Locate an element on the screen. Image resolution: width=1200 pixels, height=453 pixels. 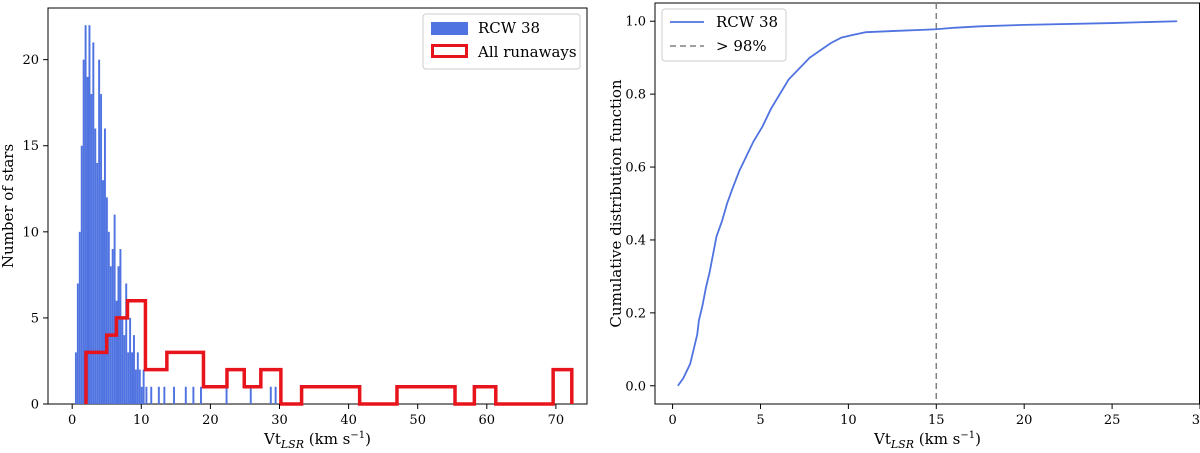
legend-label-rcw38: RCW 38 is located at coordinates (509, 28).